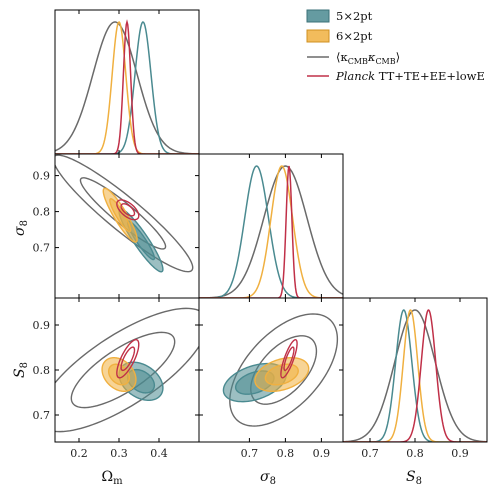  I want to click on x-tick-label-S8: 0.8, so click(415, 453).